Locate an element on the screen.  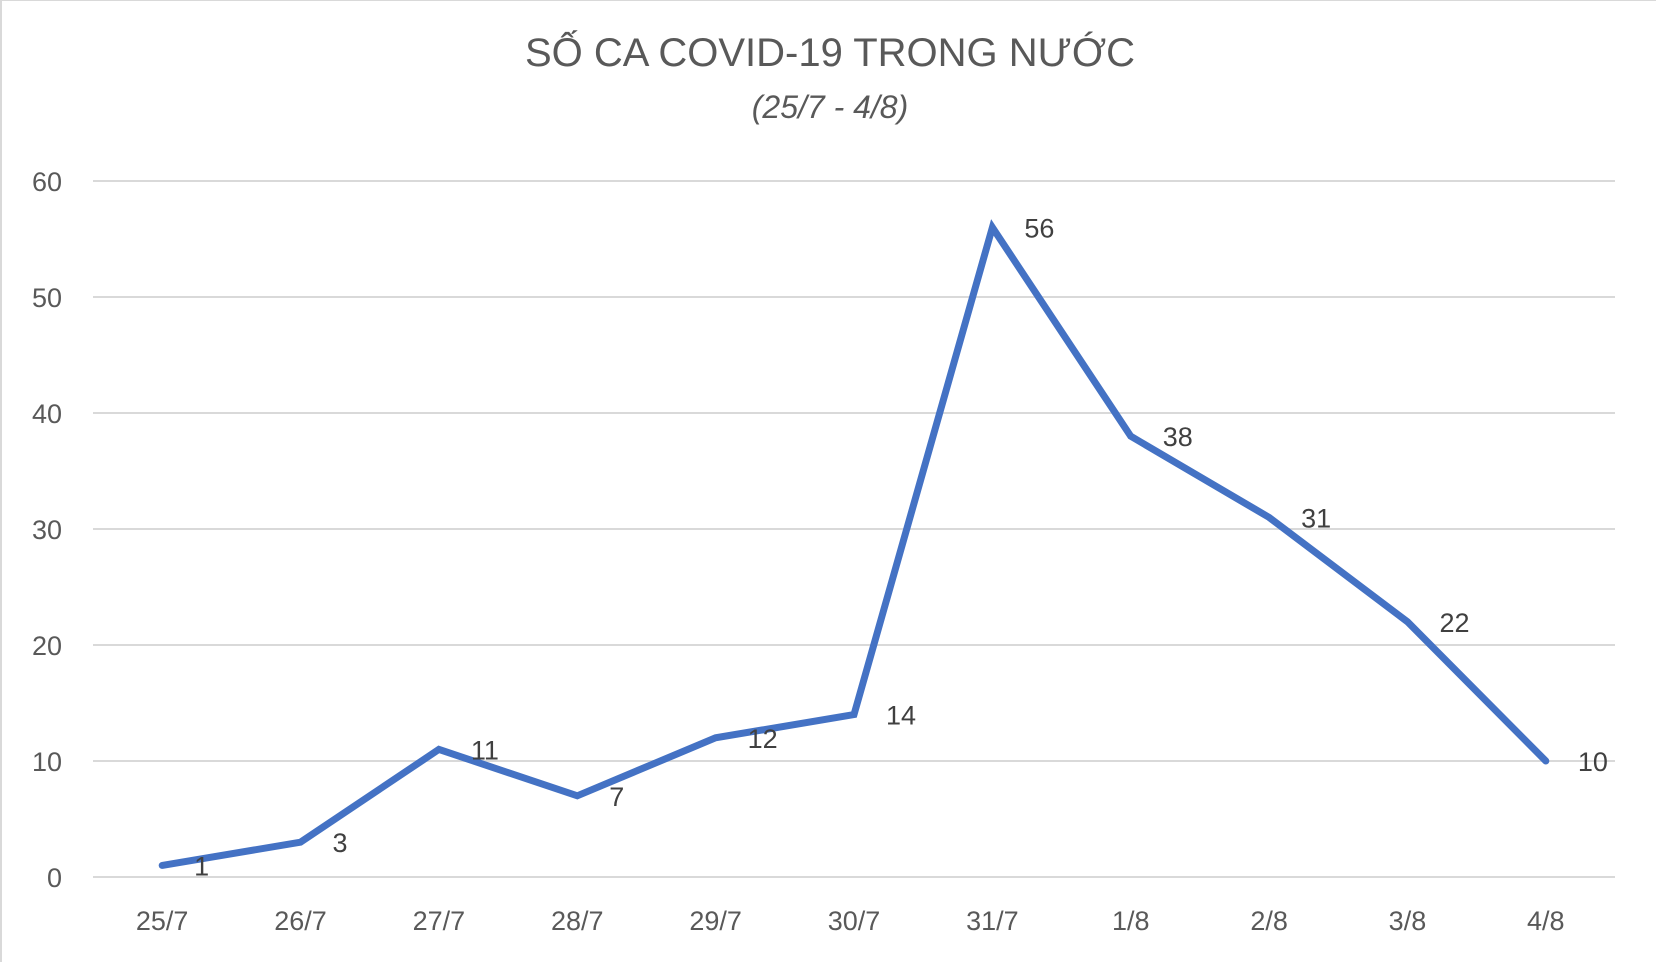
data-label: 7 is located at coordinates (616, 797).